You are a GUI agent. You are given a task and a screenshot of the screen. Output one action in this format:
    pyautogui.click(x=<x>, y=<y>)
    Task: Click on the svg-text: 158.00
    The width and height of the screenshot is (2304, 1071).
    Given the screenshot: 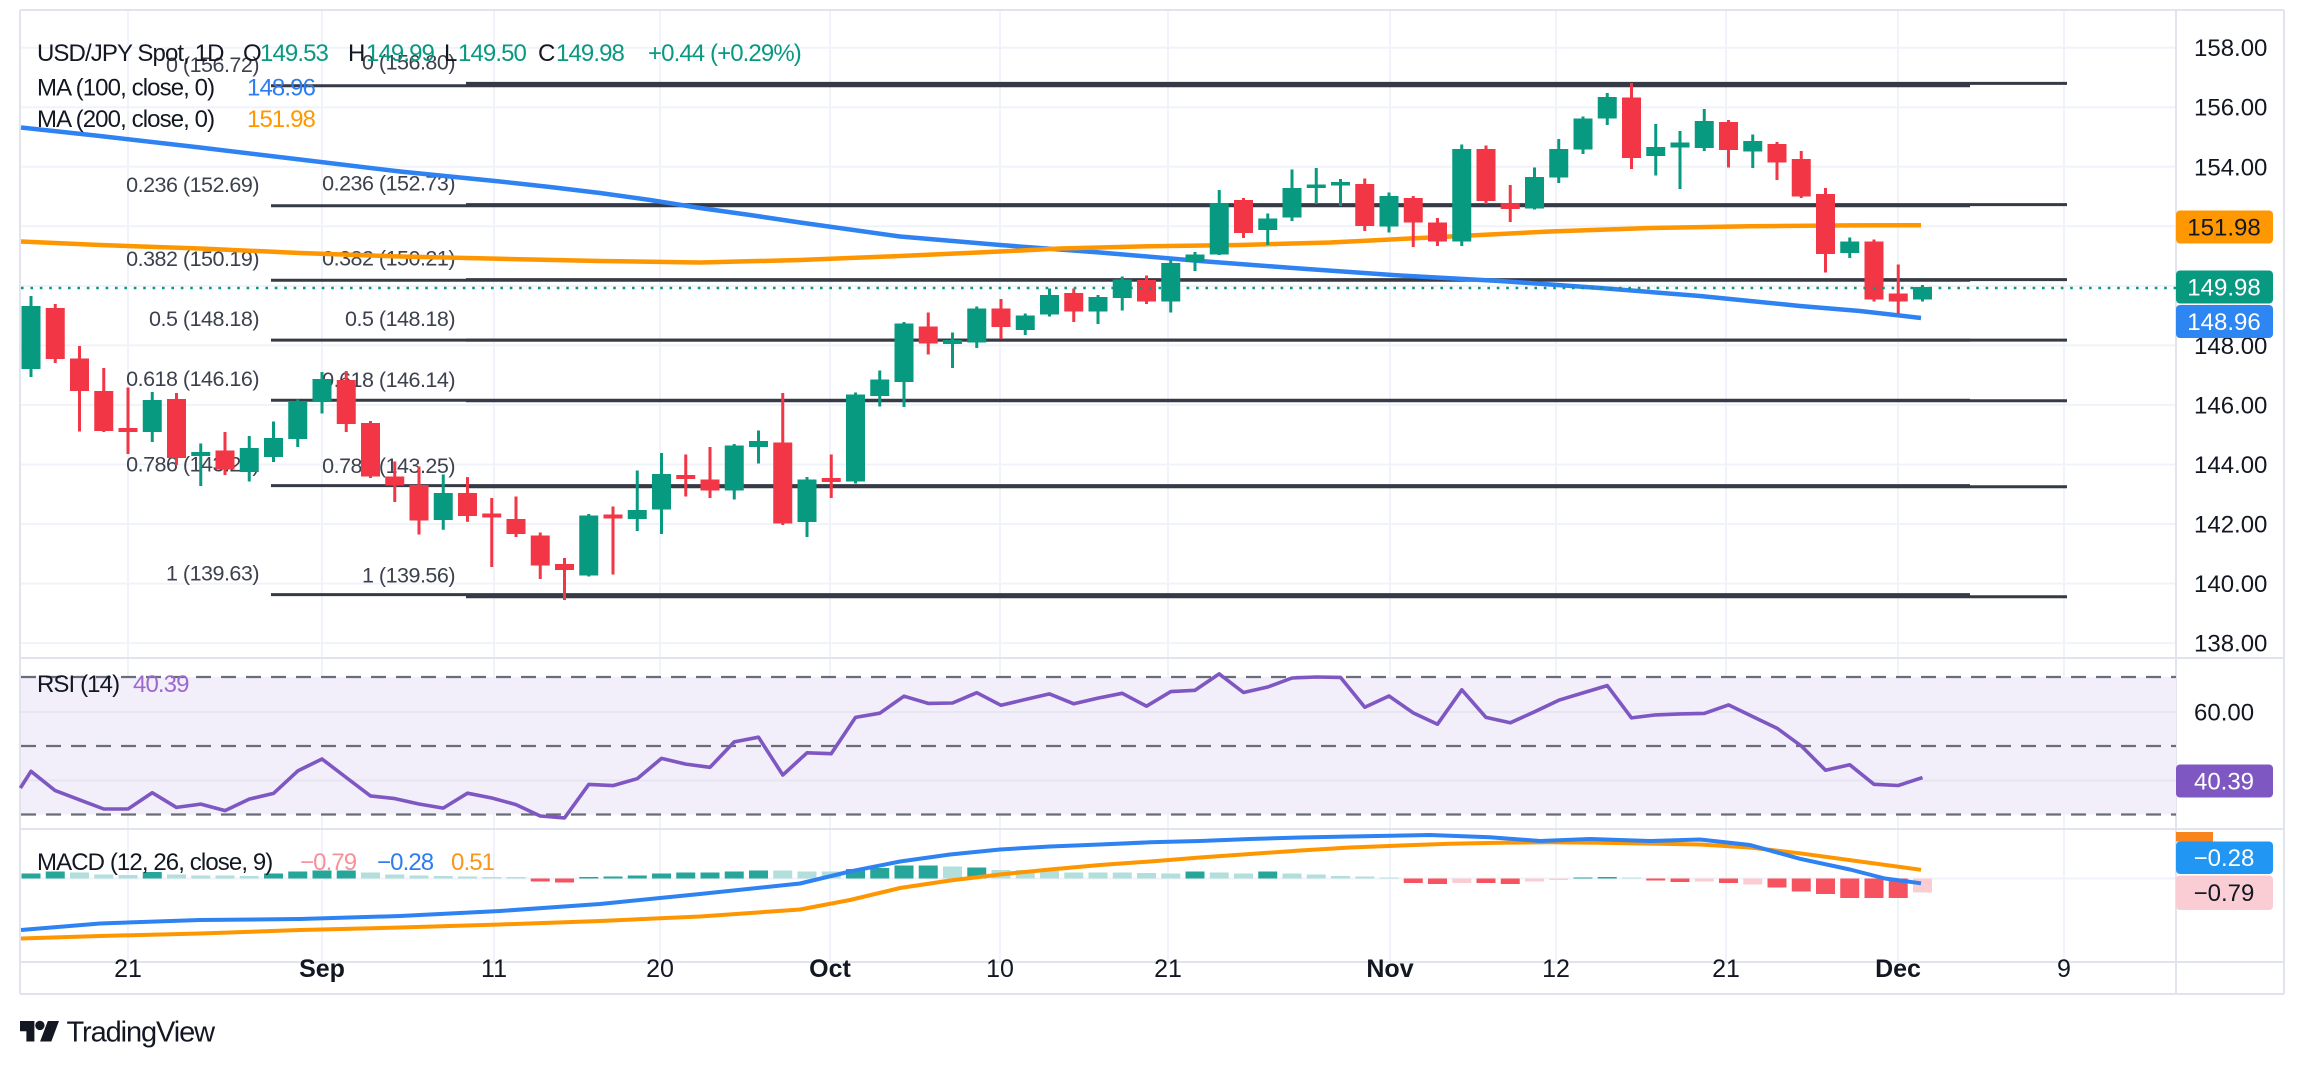 What is the action you would take?
    pyautogui.click(x=2230, y=48)
    